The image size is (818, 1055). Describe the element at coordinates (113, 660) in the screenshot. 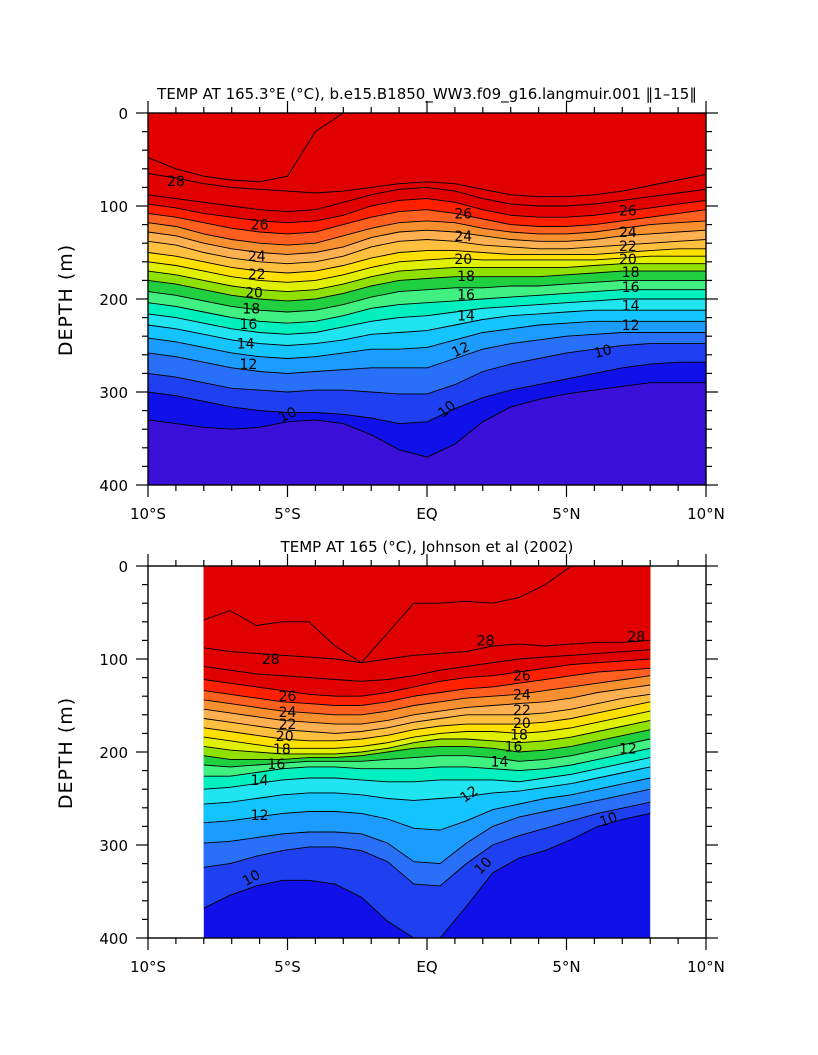

I see `y-tick-label: 100` at that location.